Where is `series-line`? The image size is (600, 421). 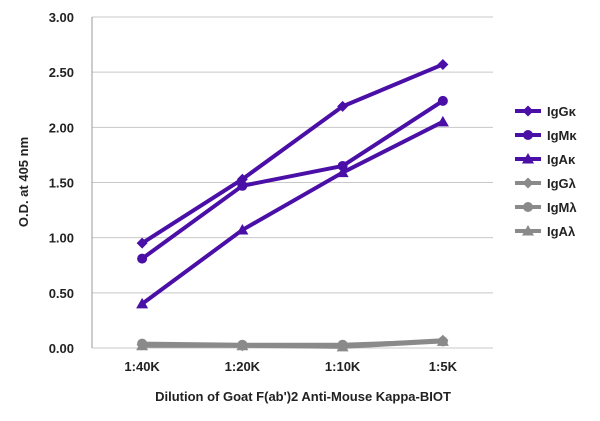
series-line is located at coordinates (292, 344).